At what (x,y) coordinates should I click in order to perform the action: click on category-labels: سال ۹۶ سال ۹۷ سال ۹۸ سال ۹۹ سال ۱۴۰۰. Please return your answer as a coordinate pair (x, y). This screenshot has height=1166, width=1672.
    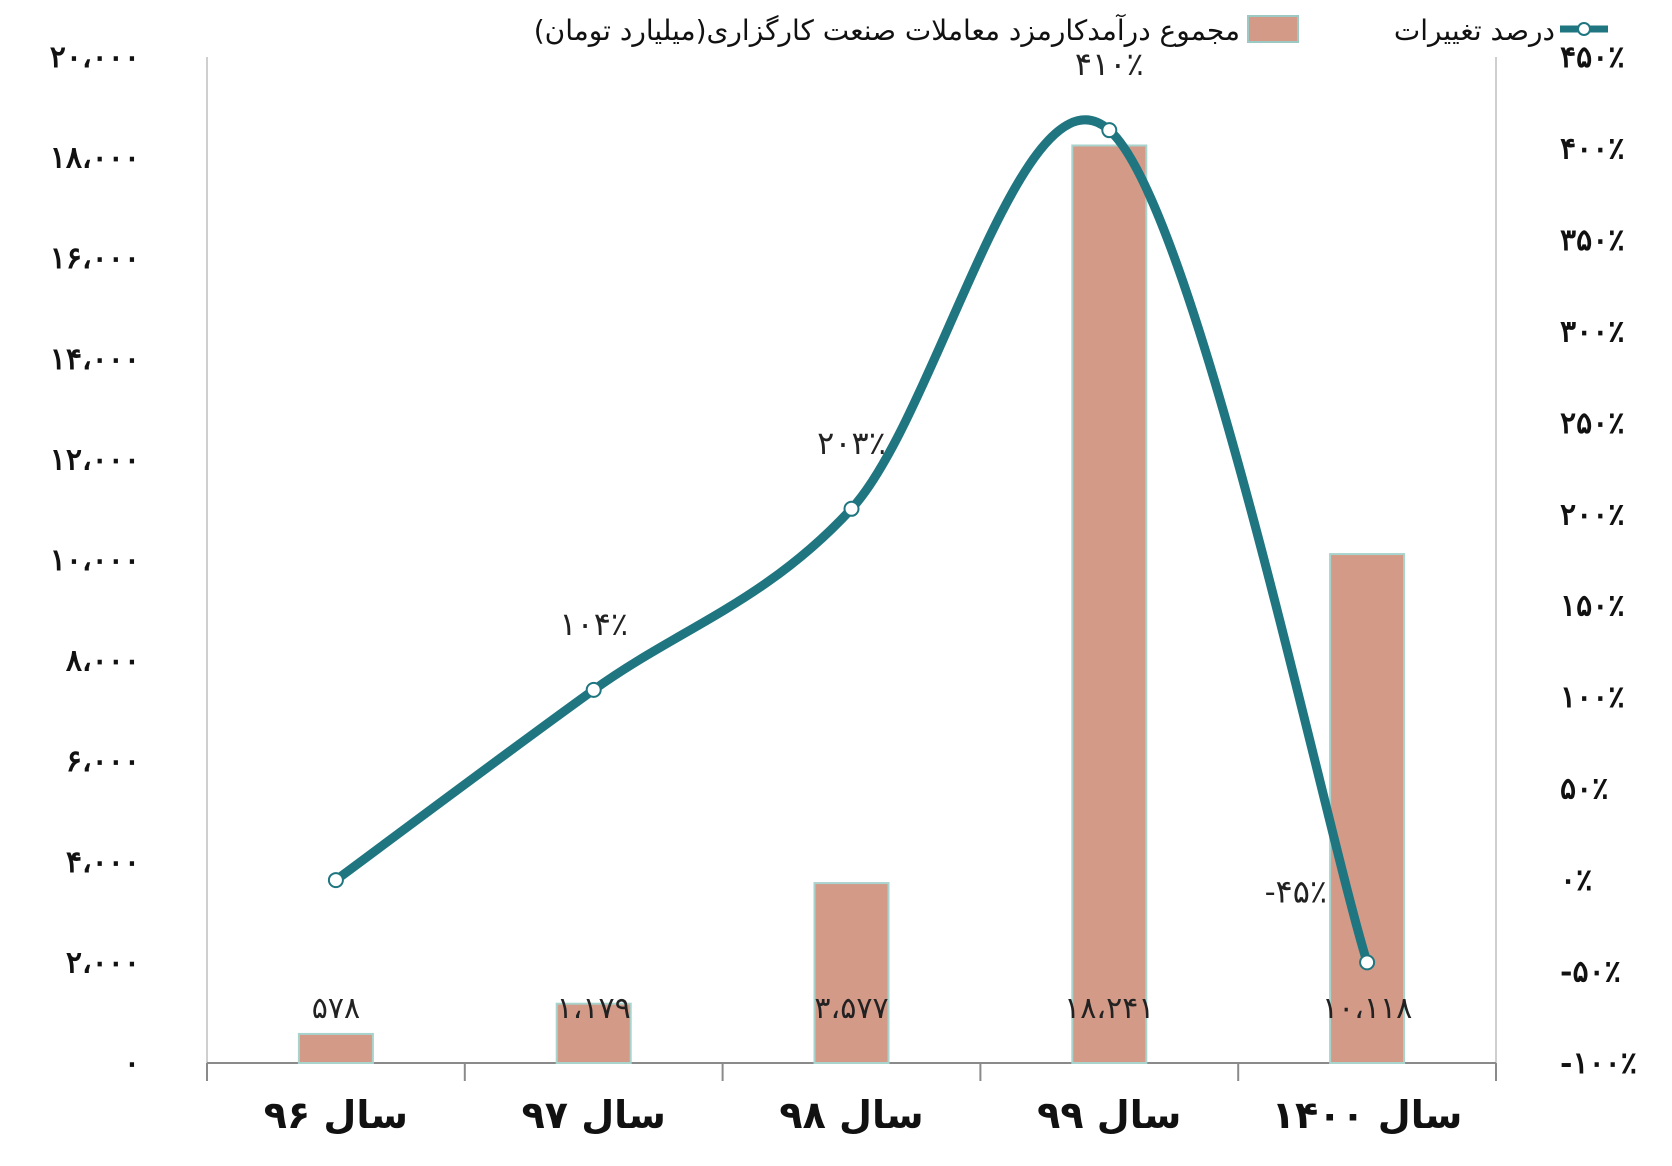
    Looking at the image, I should click on (863, 1115).